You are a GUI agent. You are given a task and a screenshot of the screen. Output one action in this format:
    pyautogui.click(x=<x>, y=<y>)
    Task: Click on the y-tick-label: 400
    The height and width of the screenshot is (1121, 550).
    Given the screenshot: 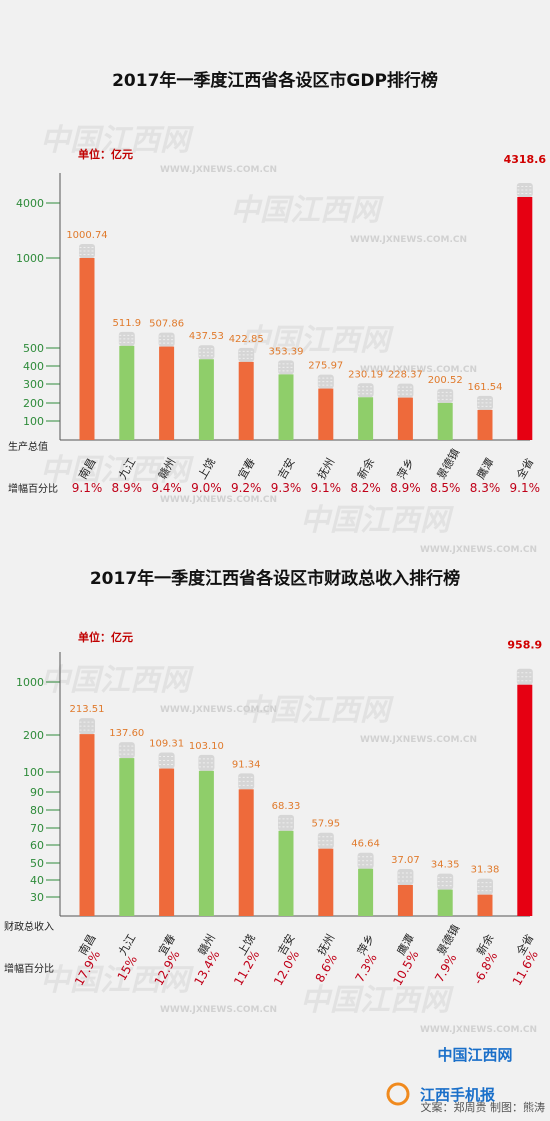 What is the action you would take?
    pyautogui.click(x=33, y=366)
    